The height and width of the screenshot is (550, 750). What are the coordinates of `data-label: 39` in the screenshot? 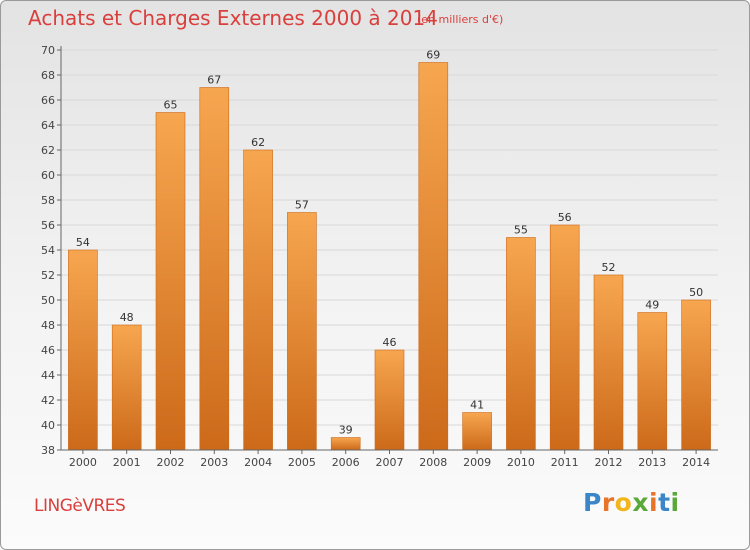 It's located at (346, 430).